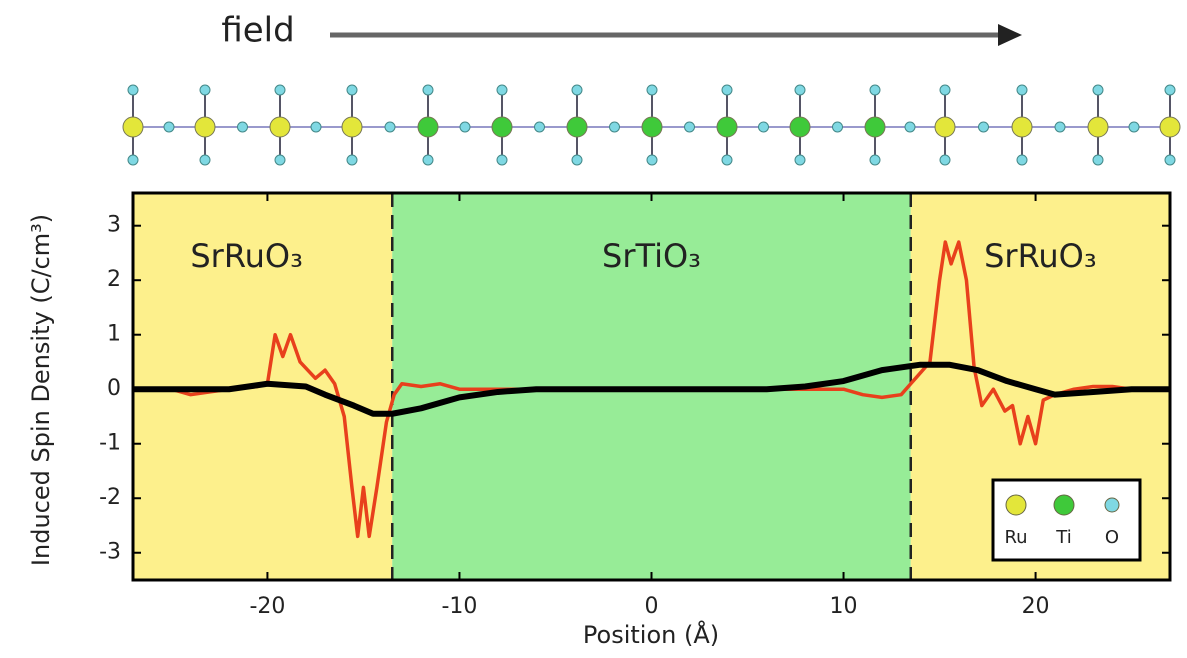 This screenshot has height=658, width=1187. I want to click on x-tick-label: 10, so click(844, 606).